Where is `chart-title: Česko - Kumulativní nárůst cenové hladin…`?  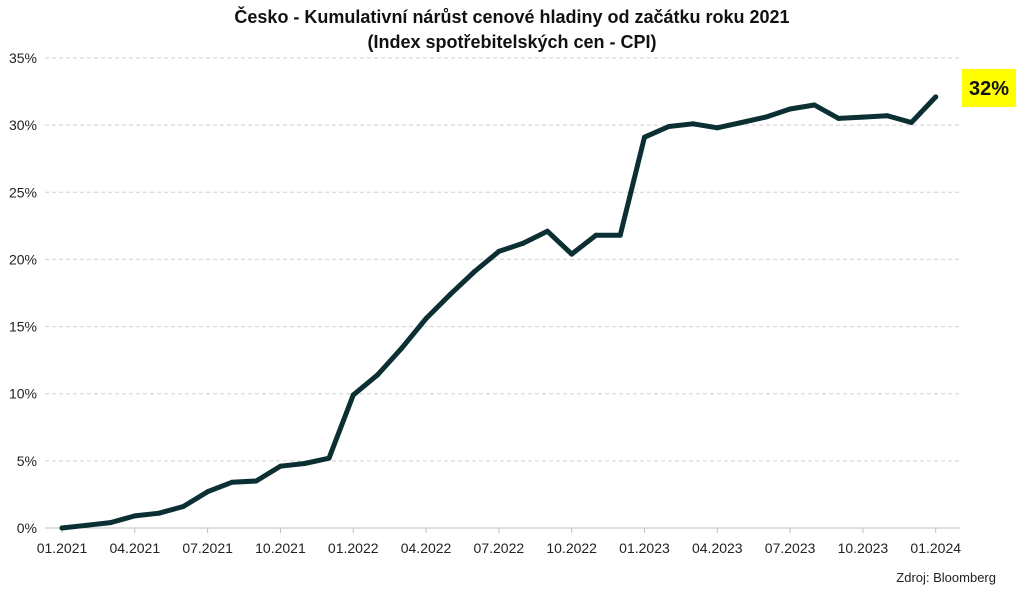 chart-title: Česko - Kumulativní nárůst cenové hladin… is located at coordinates (511, 16).